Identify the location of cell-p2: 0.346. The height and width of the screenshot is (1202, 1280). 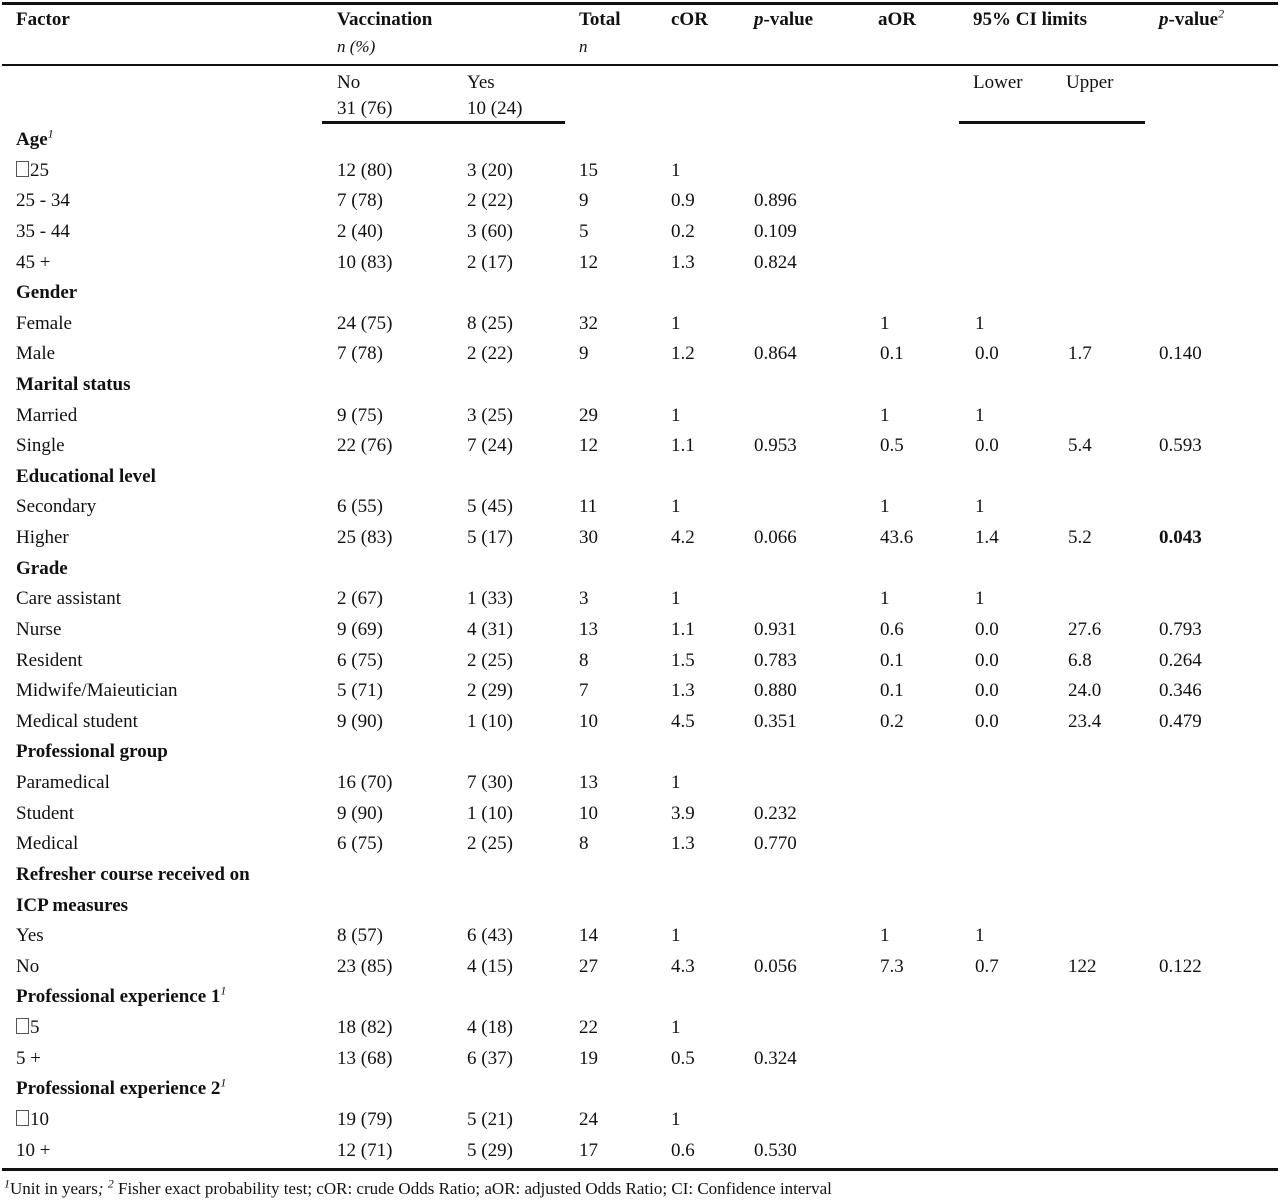
(1180, 691).